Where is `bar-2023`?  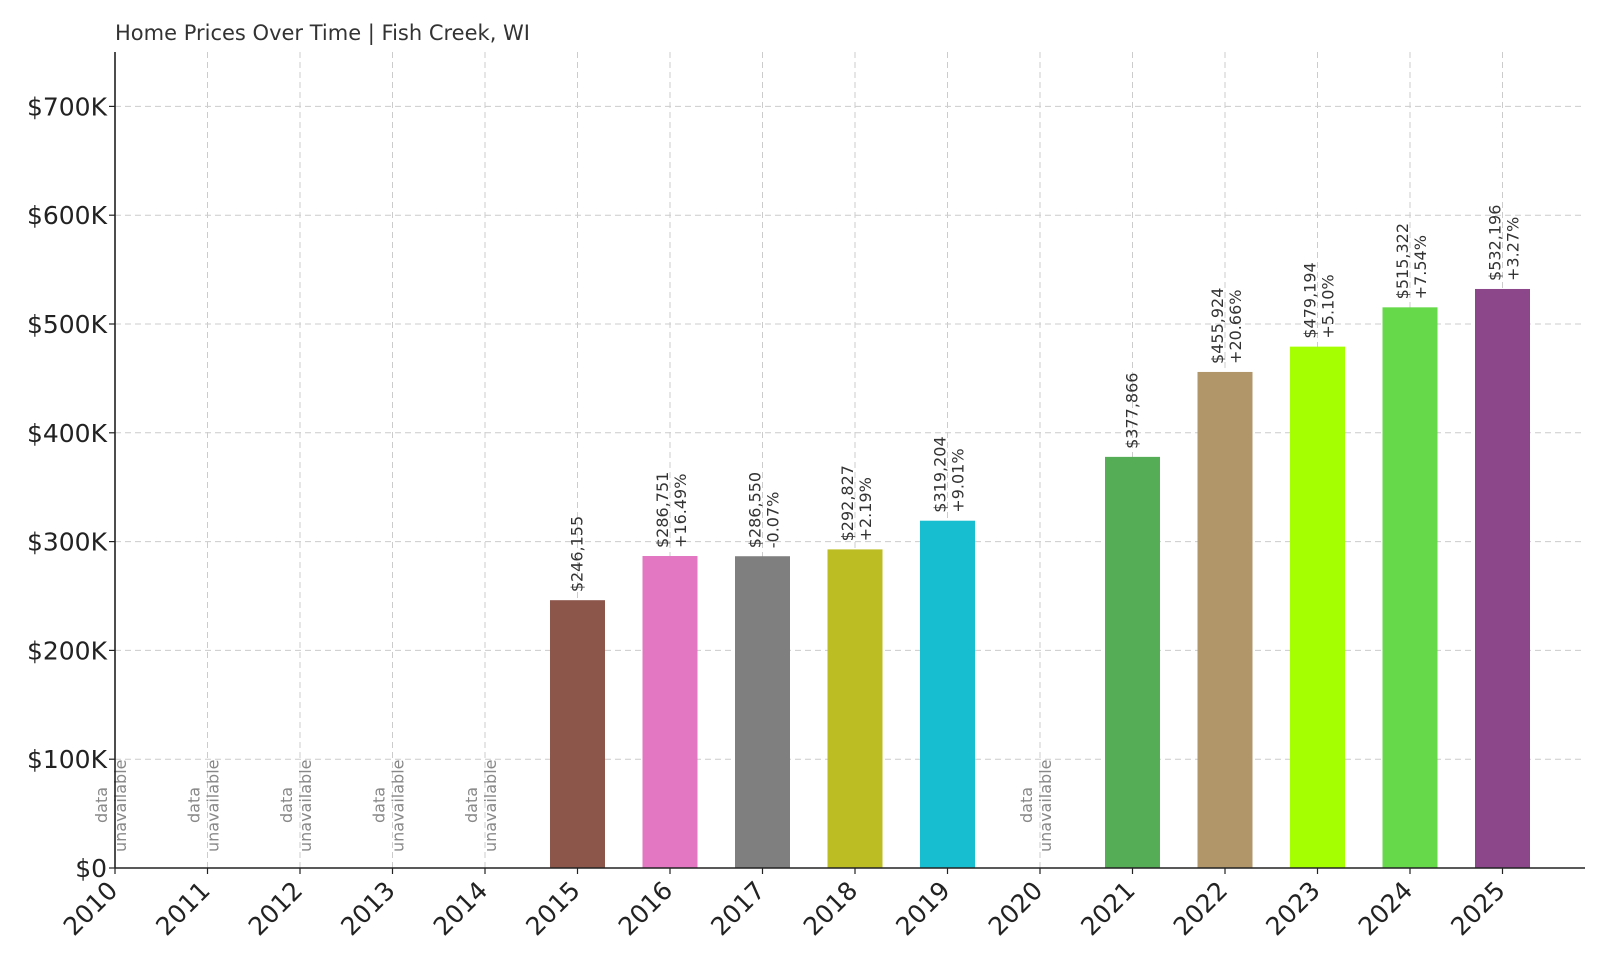
bar-2023 is located at coordinates (1317, 607).